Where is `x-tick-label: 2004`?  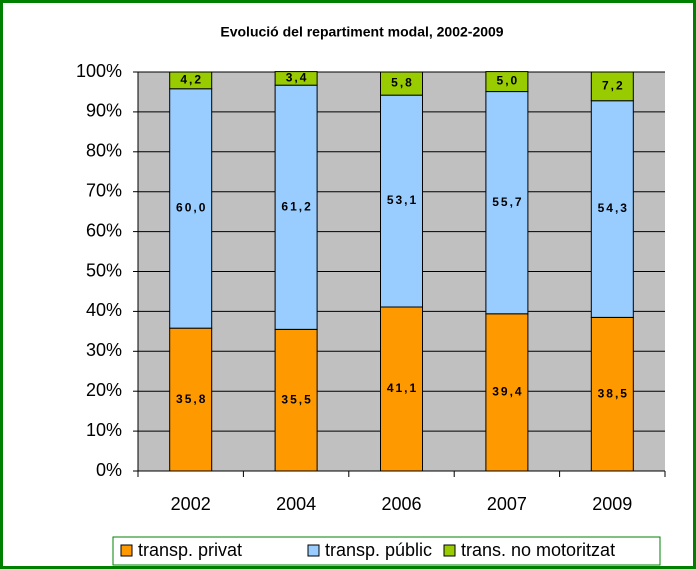 x-tick-label: 2004 is located at coordinates (296, 504).